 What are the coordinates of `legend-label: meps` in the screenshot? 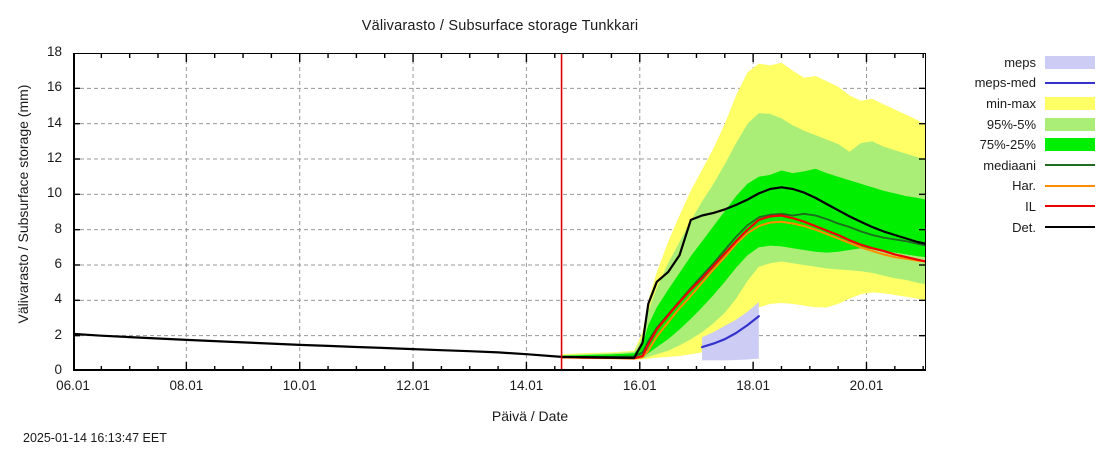 It's located at (1020, 62).